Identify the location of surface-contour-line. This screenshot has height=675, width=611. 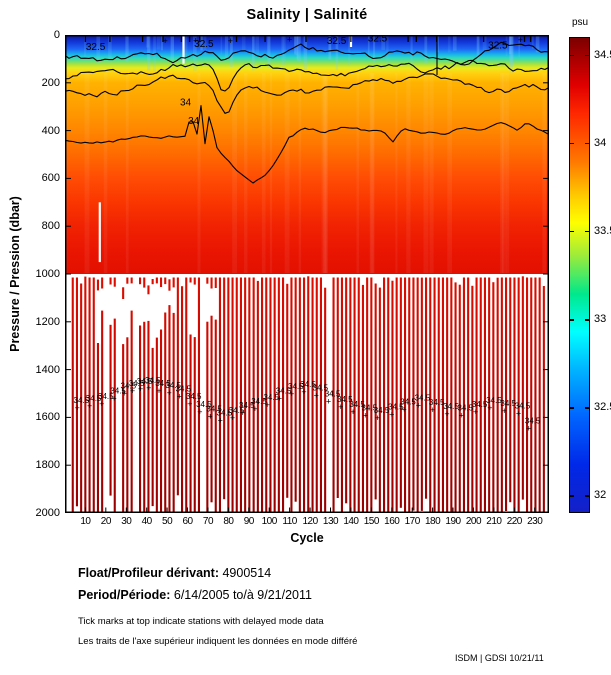
(307, 53).